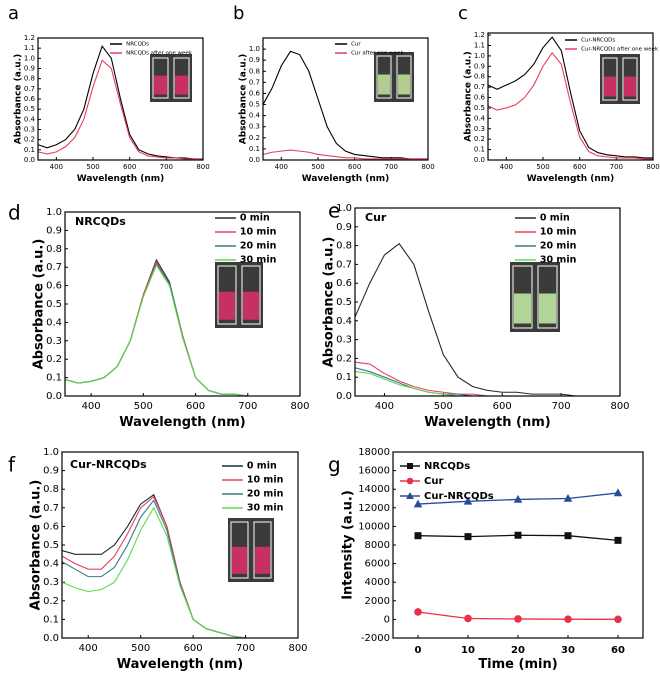 The width and height of the screenshot is (660, 678). Describe the element at coordinates (39, 304) in the screenshot. I see `y-axis-label: Absorbance (a.u.)` at that location.